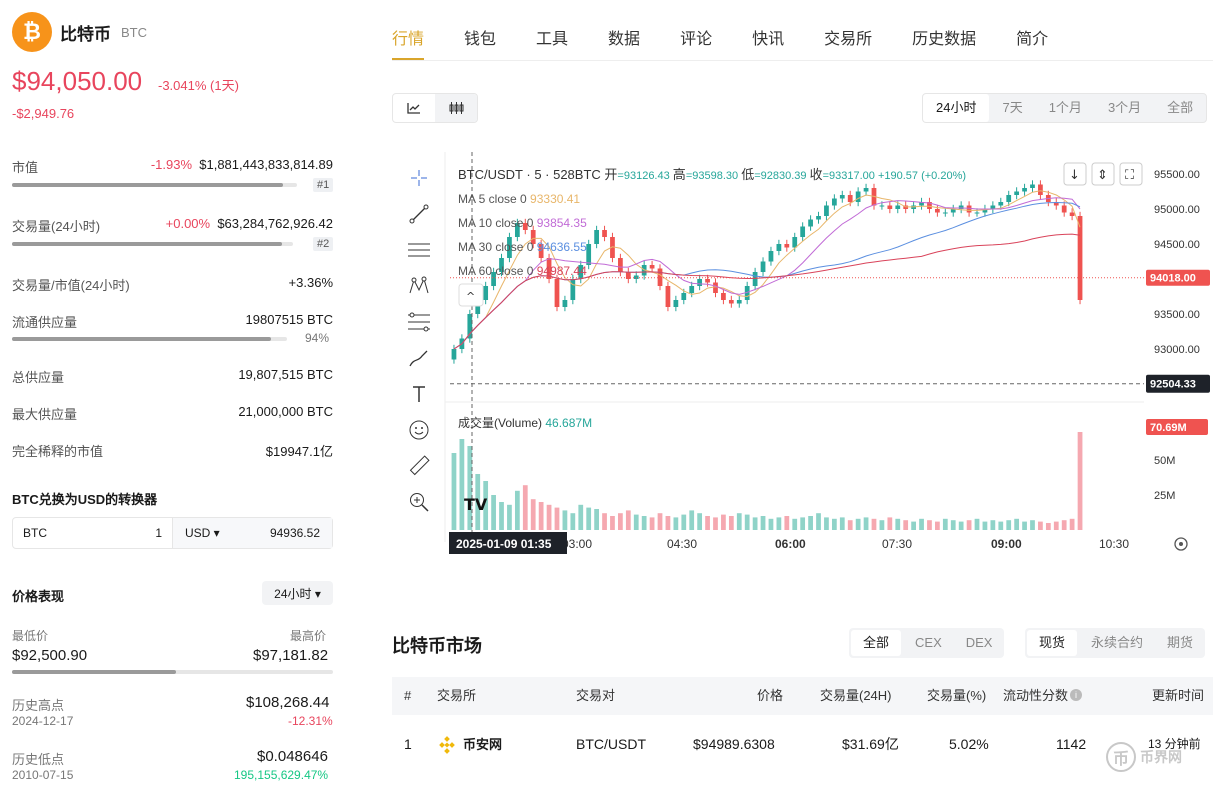 This screenshot has width=1220, height=787. What do you see at coordinates (1180, 642) in the screenshot?
I see `filter-futures: 期货` at bounding box center [1180, 642].